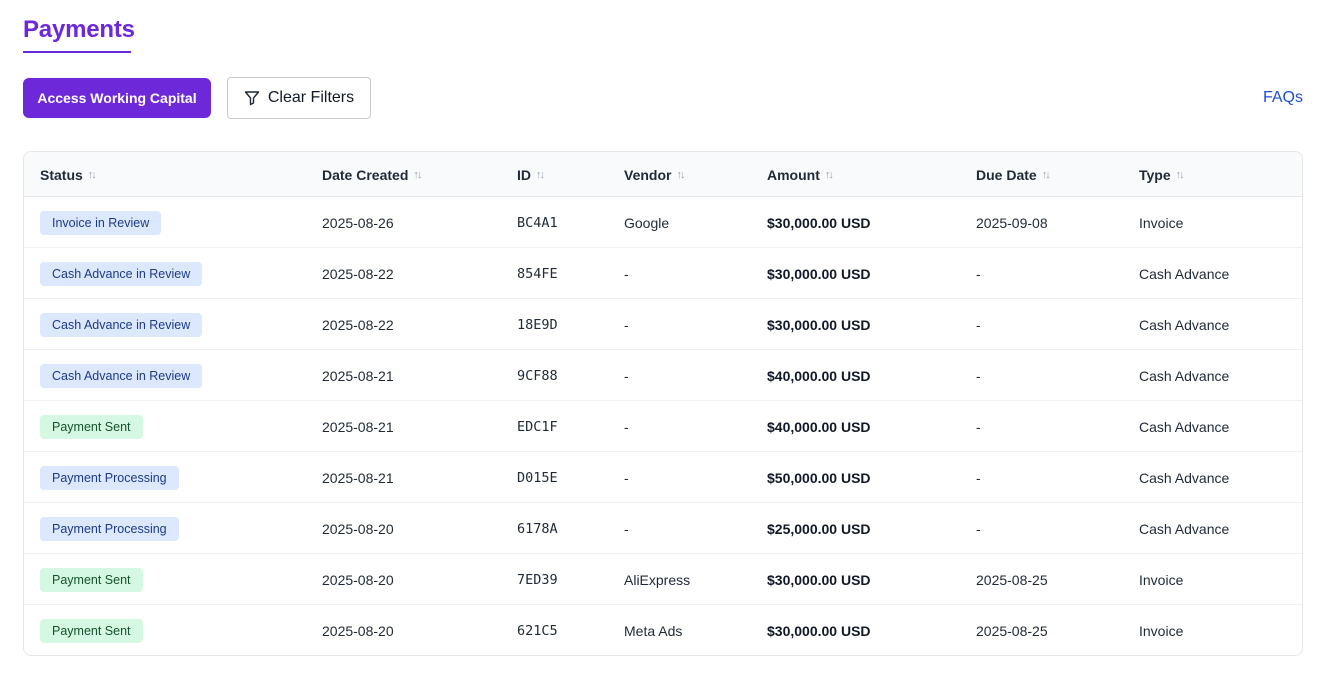  What do you see at coordinates (299, 98) in the screenshot?
I see `clear-filters-button: Clear Filters` at bounding box center [299, 98].